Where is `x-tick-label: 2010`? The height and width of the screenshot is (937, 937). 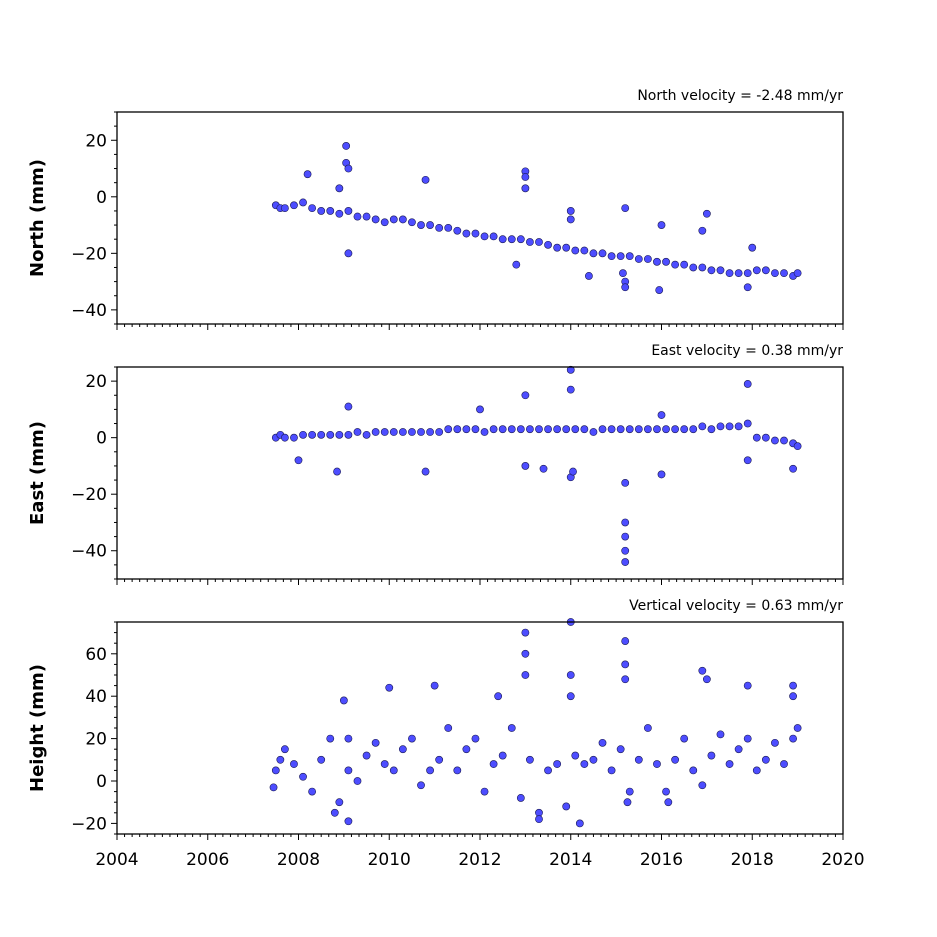
x-tick-label: 2010 is located at coordinates (389, 860).